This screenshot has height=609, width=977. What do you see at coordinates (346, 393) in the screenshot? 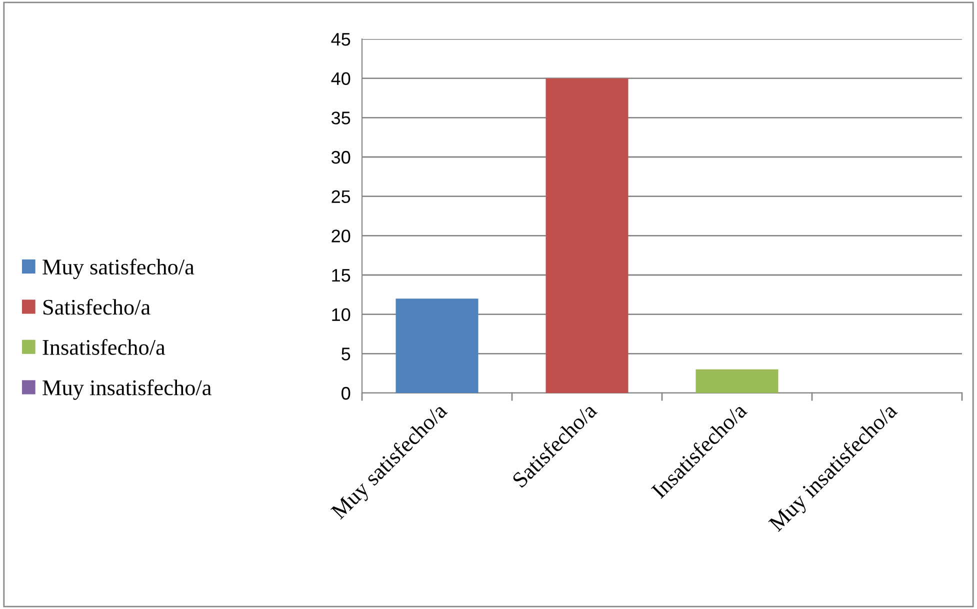
I see `y-tick-label: 0` at bounding box center [346, 393].